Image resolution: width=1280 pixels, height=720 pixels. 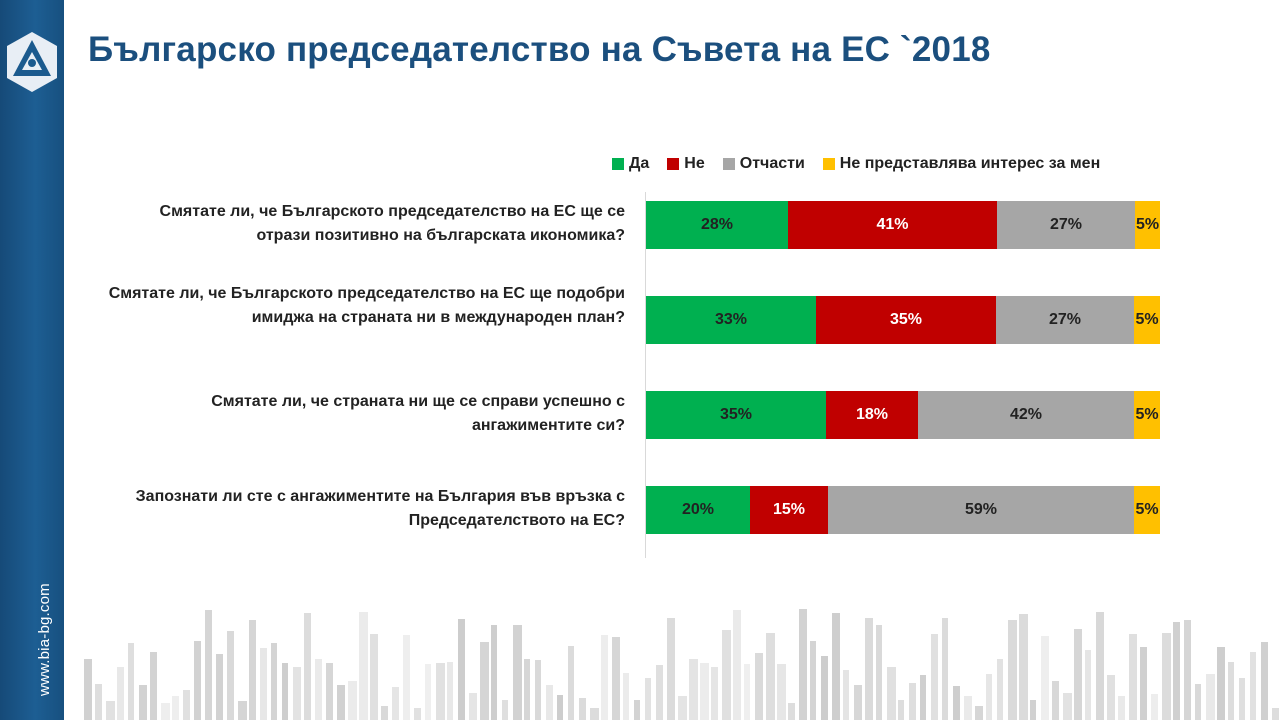 I want to click on data-label: 20%, so click(x=698, y=509).